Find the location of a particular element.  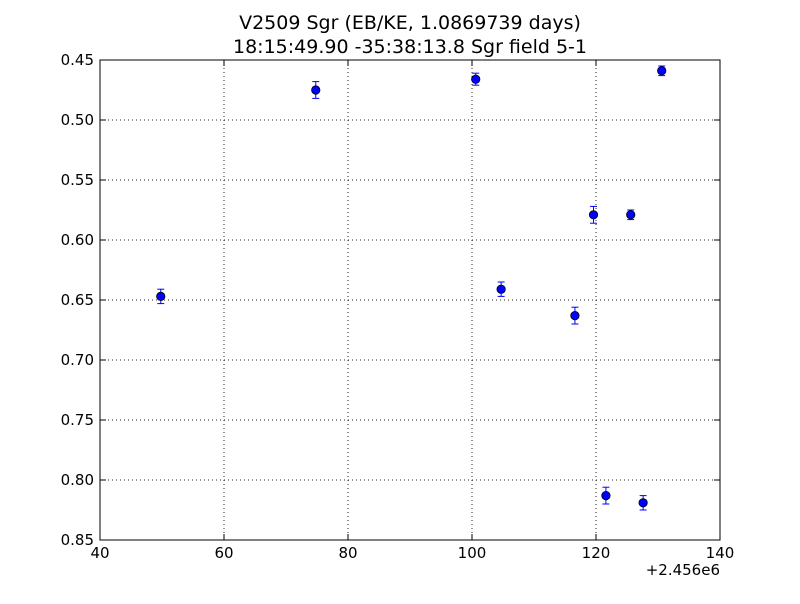

y-tick-label: 0.65 is located at coordinates (77, 300).